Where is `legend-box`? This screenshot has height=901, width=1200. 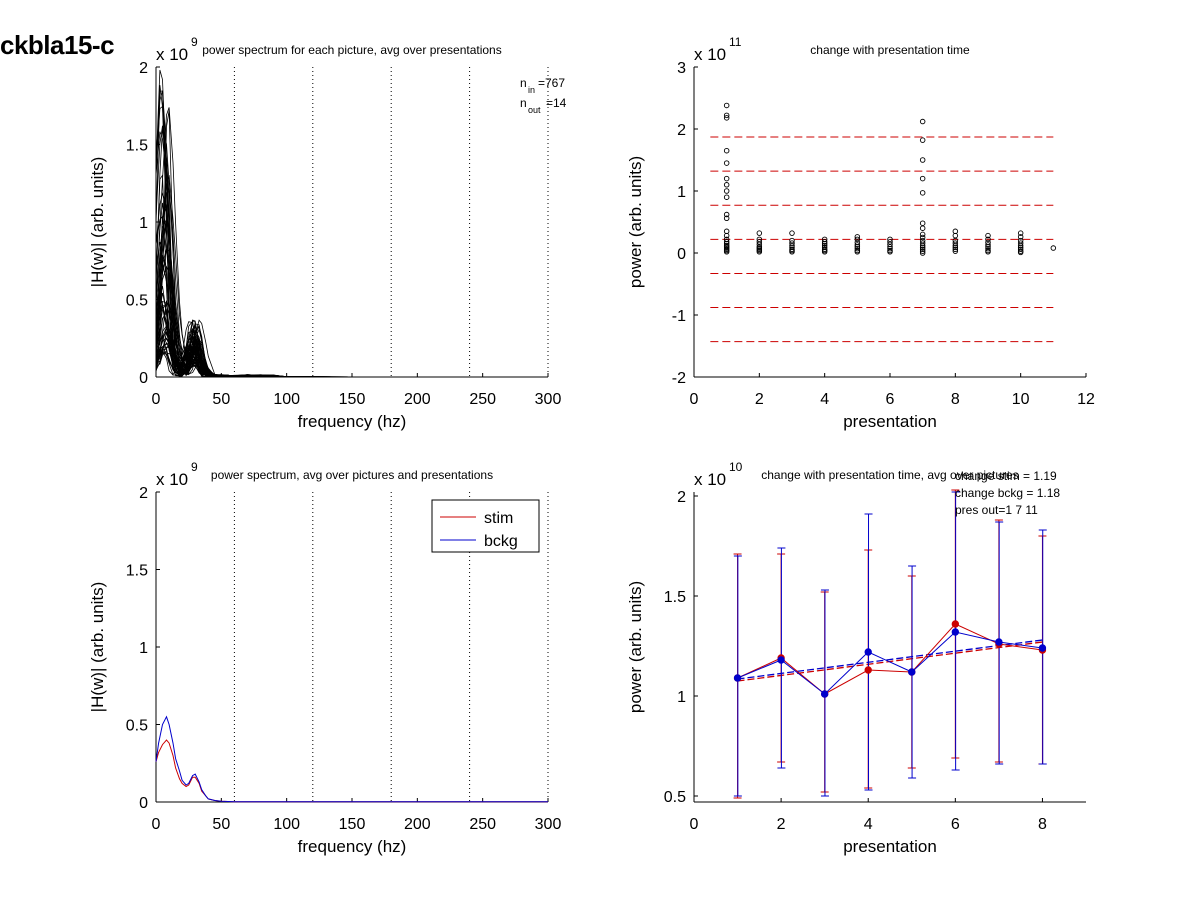
legend-box is located at coordinates (485, 526).